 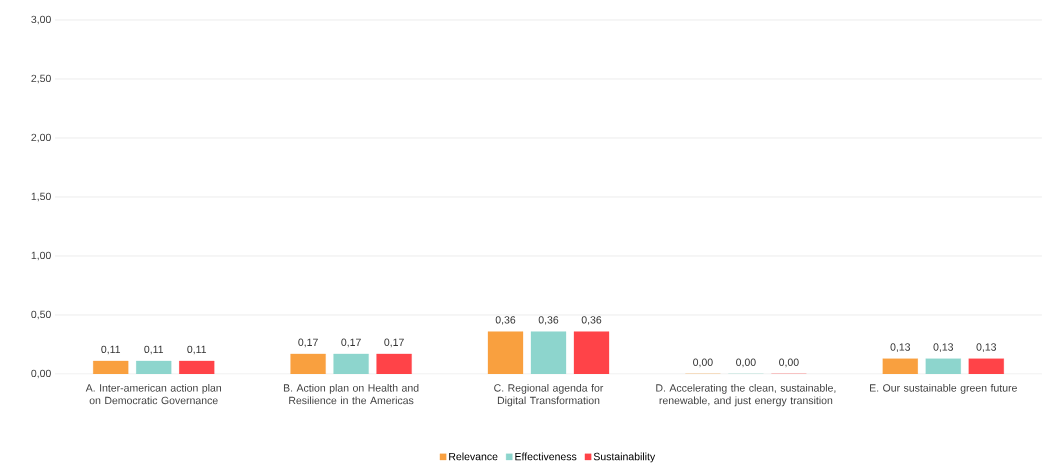 I want to click on legend-label: Effectiveness, so click(x=546, y=456).